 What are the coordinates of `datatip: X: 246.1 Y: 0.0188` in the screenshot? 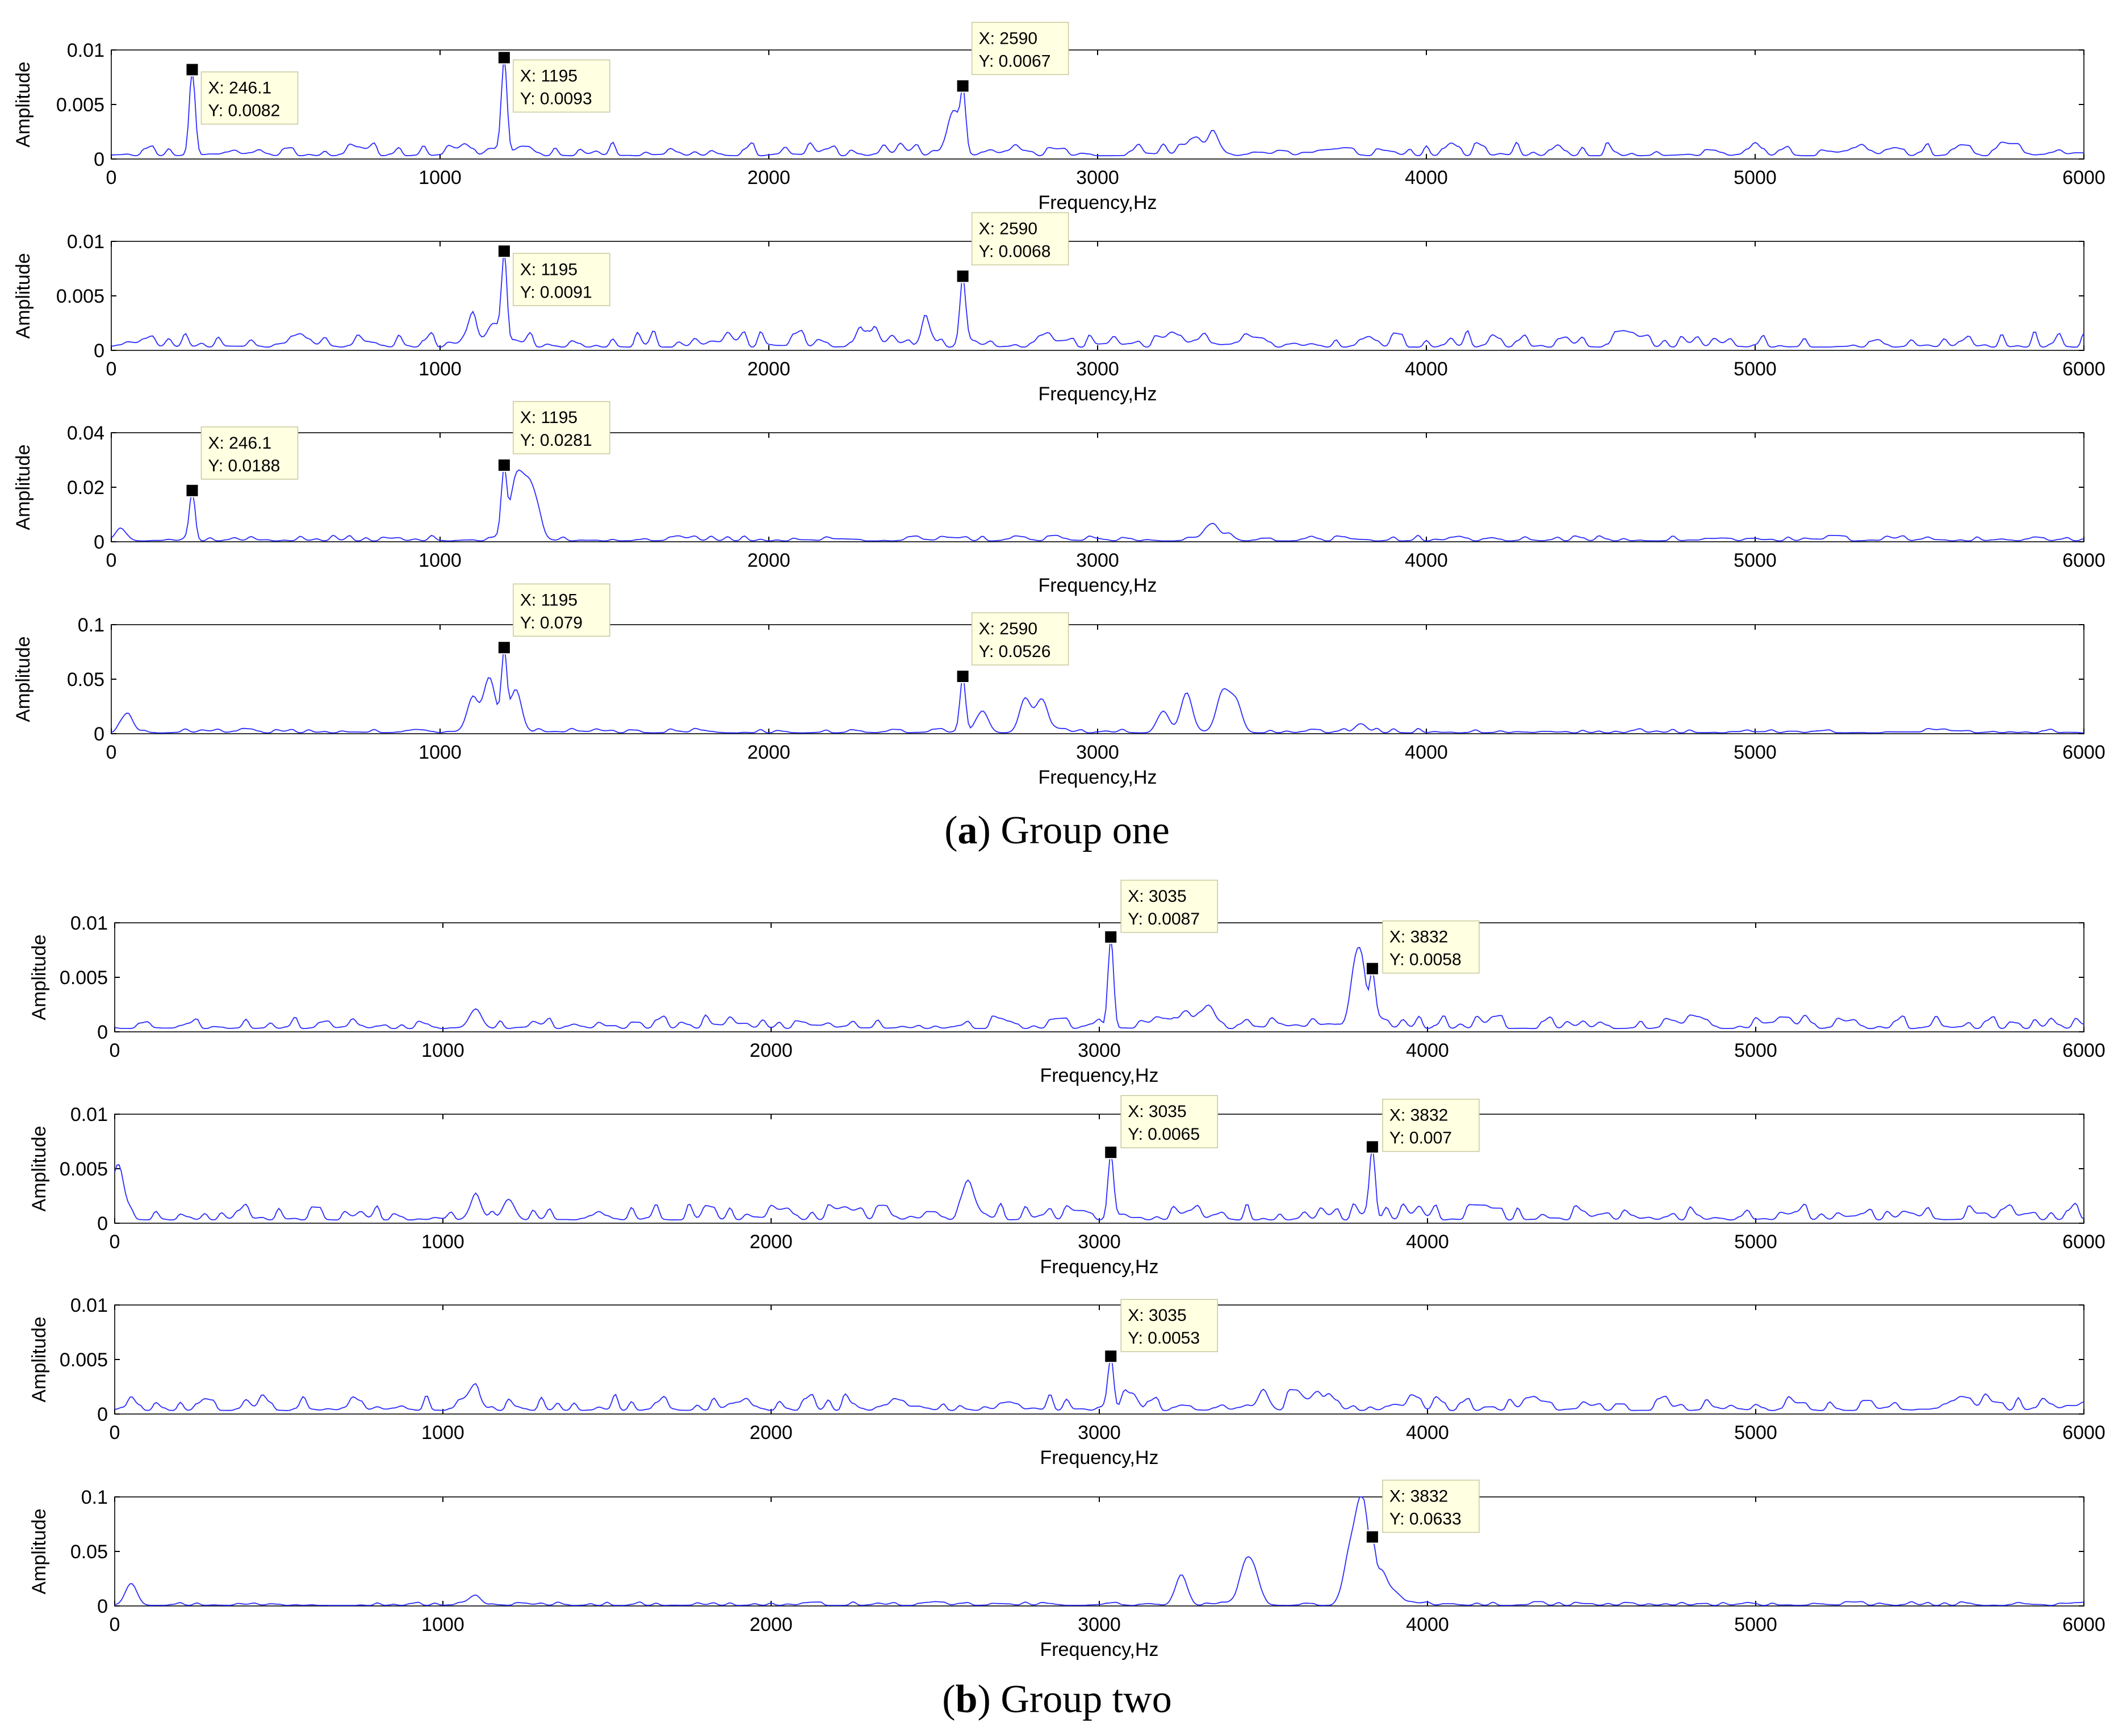 It's located at (242, 461).